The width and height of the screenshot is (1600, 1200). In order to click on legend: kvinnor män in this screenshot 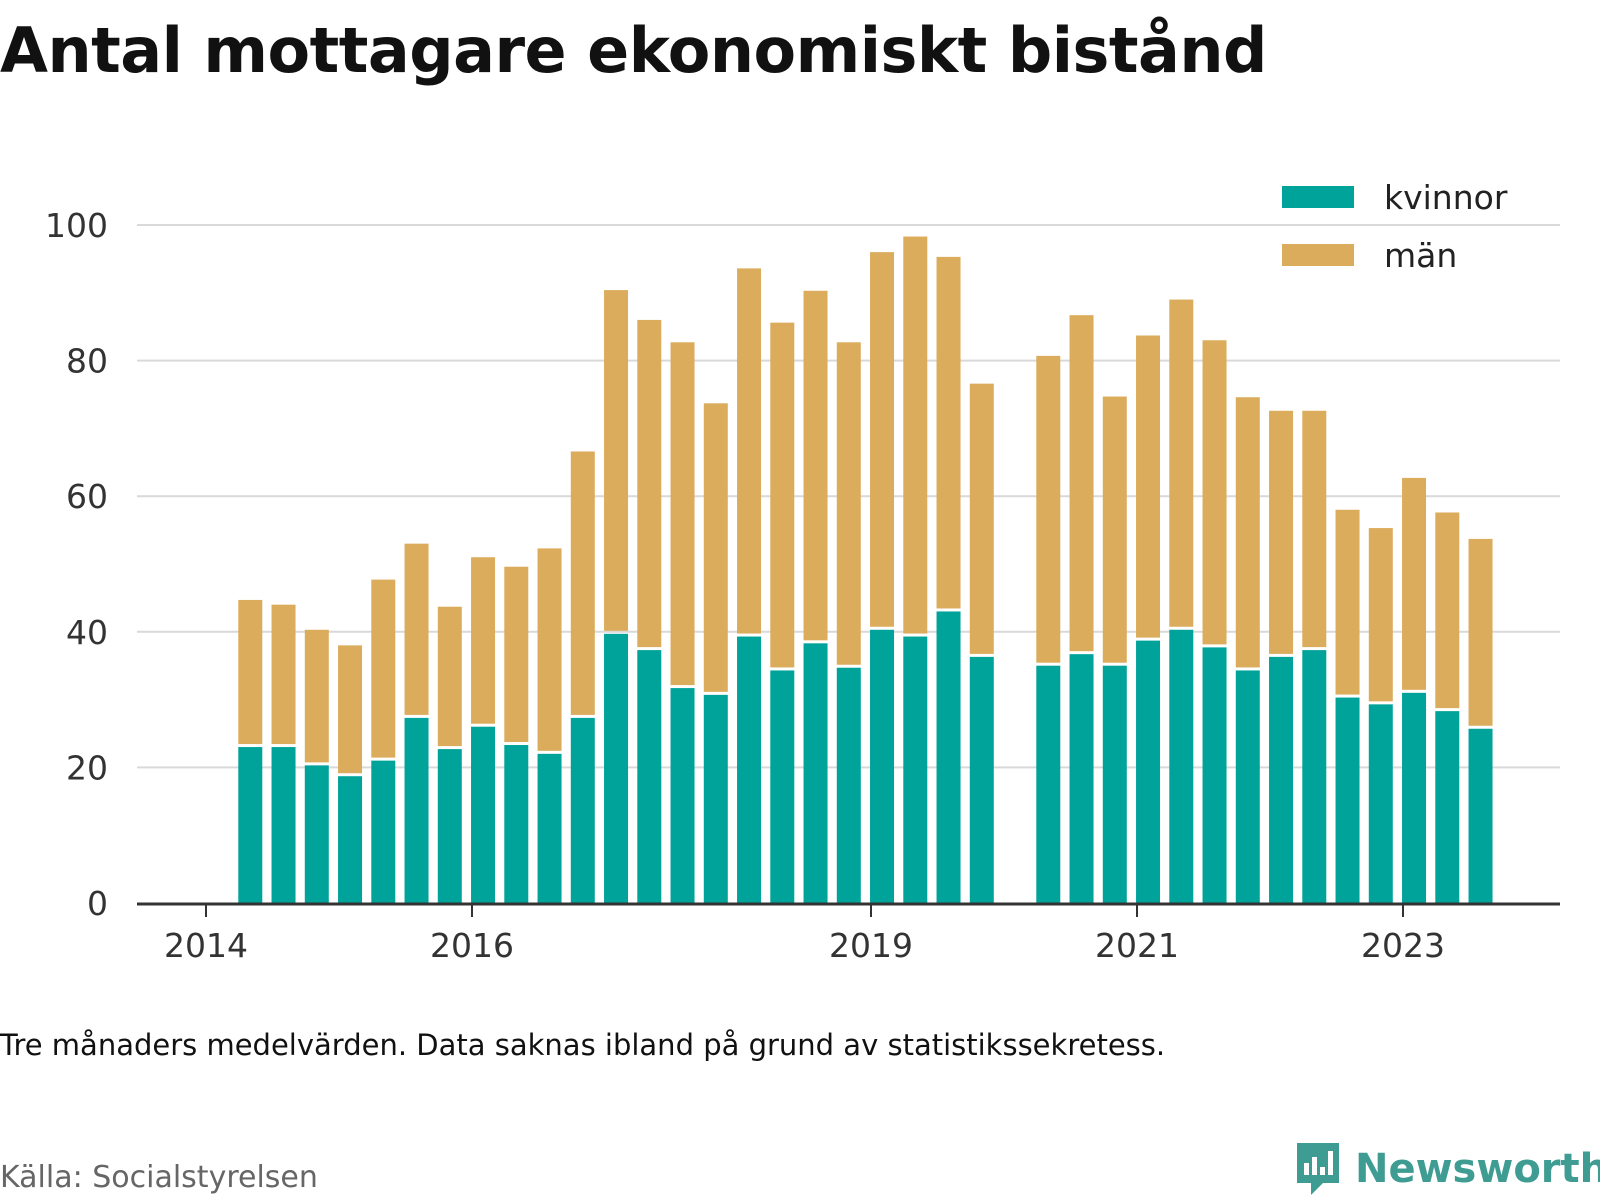, I will do `click(1399, 226)`.